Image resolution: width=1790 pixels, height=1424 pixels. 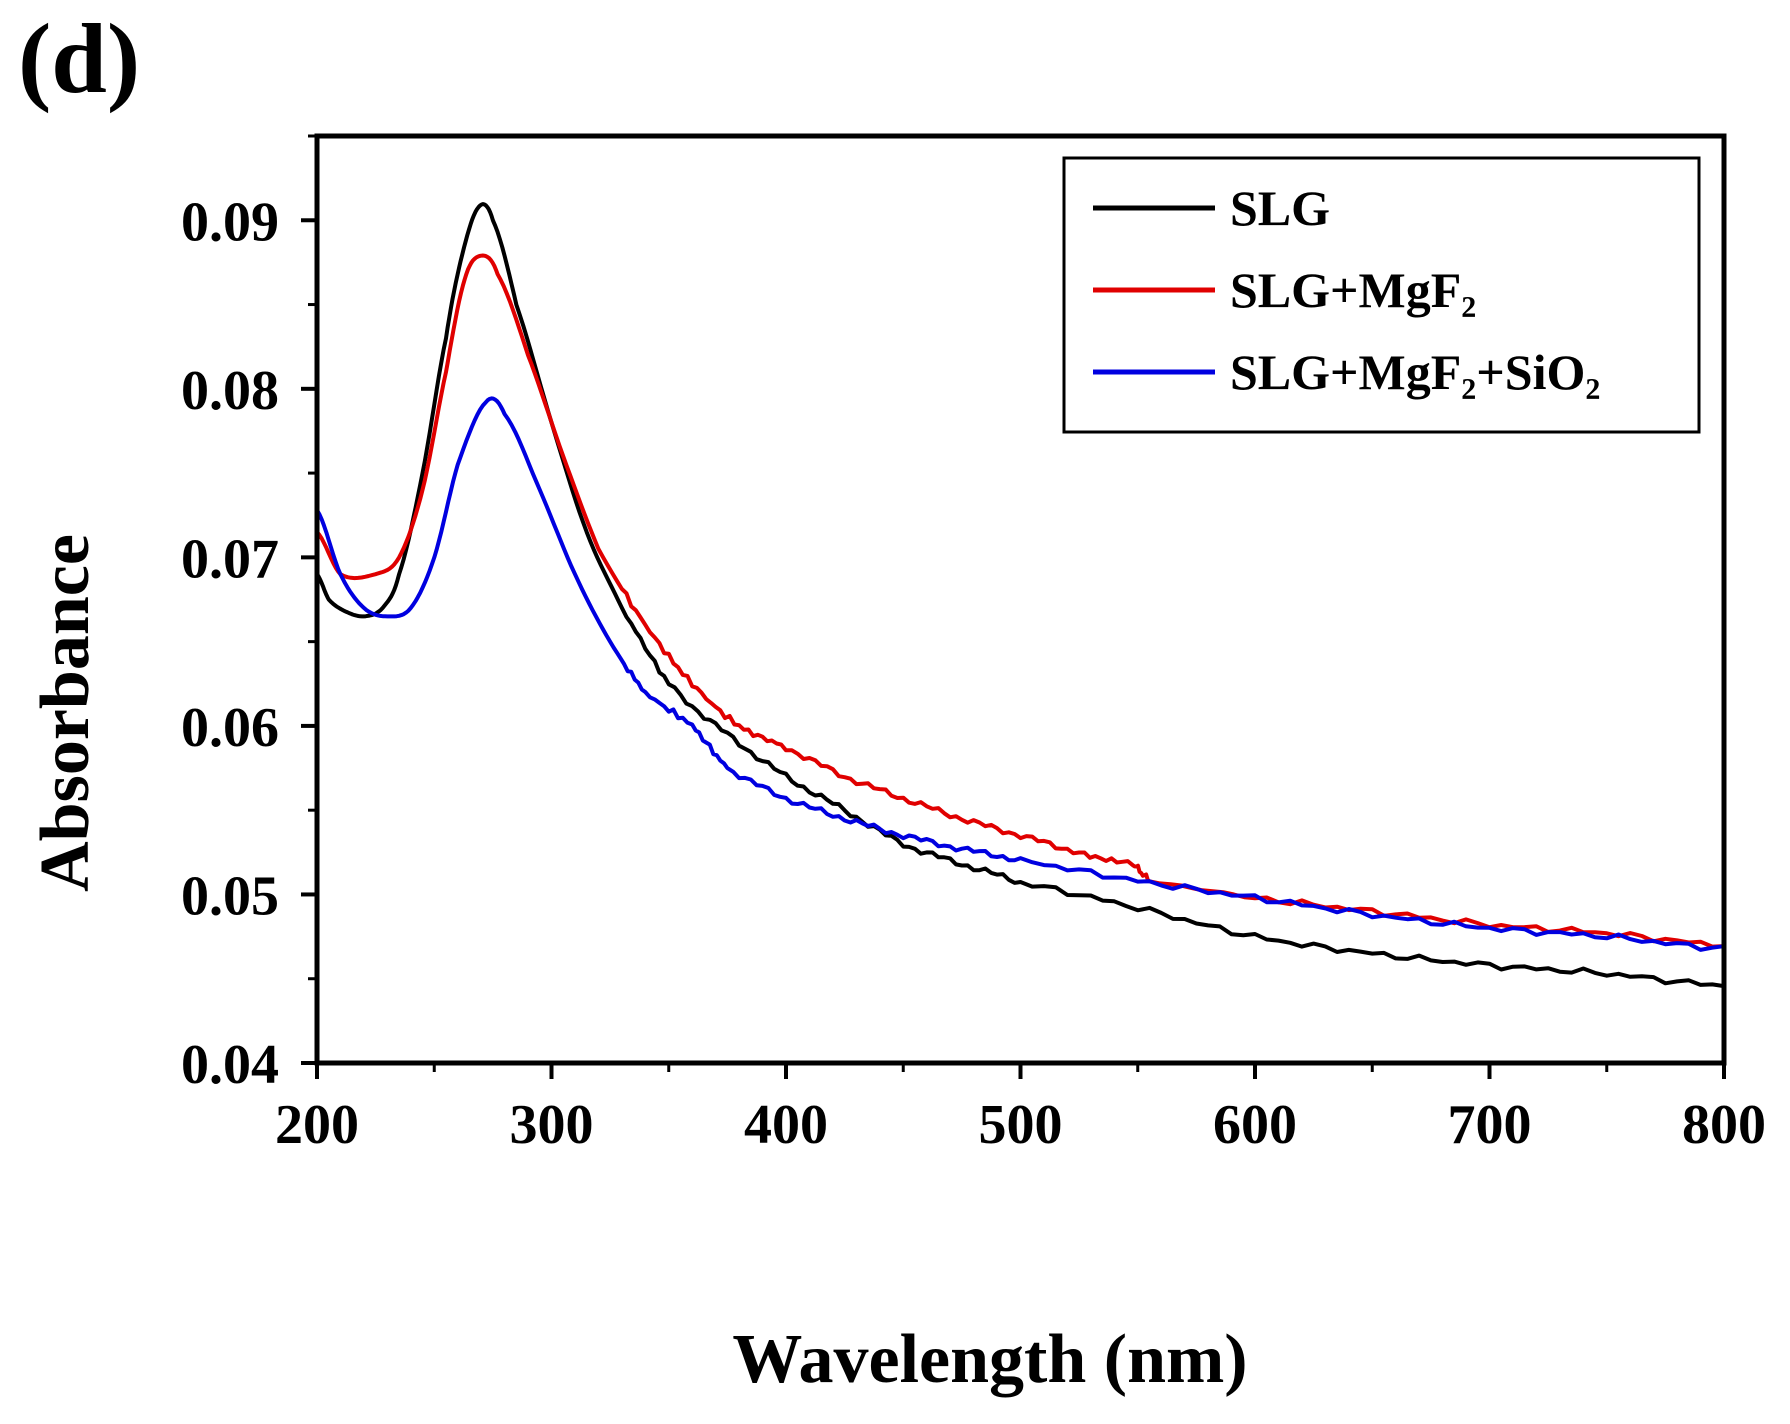 I want to click on y-tick-label: 0.07, so click(x=230, y=559).